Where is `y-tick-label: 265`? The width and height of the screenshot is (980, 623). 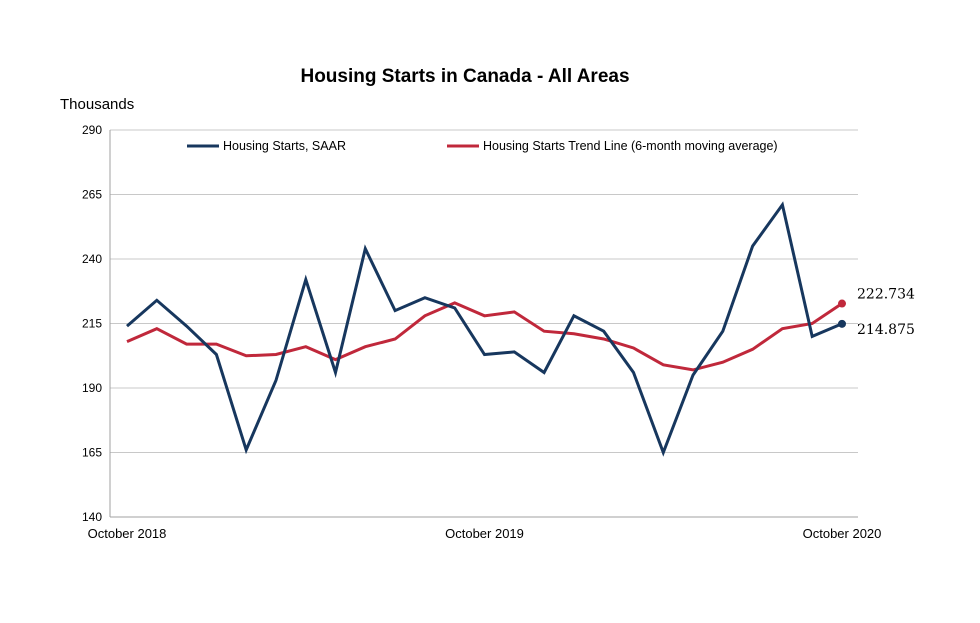 y-tick-label: 265 is located at coordinates (92, 195).